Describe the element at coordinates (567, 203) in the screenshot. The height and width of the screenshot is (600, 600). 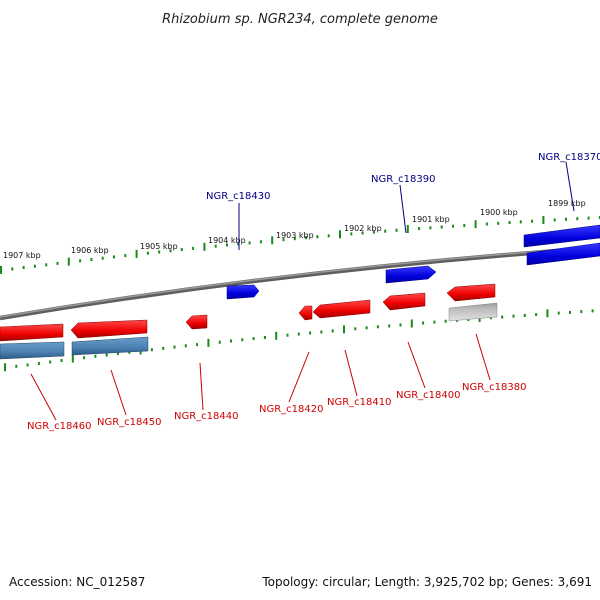
I see `ruler-label-1899: 1899 kbp` at that location.